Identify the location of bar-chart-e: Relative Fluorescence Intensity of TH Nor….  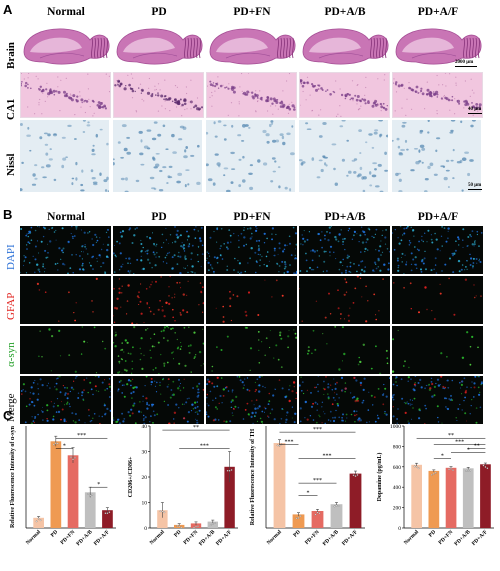
(308, 493).